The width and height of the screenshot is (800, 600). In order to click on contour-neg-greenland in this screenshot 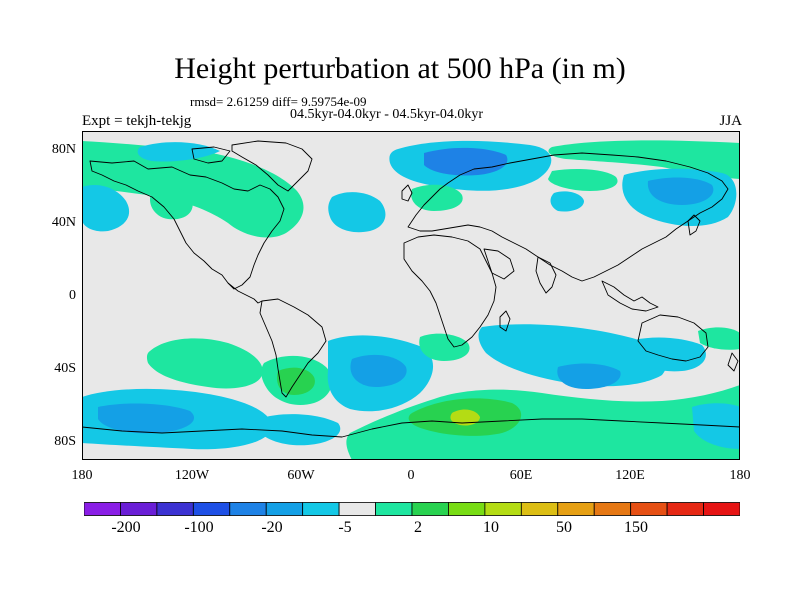, I will do `click(178, 152)`.